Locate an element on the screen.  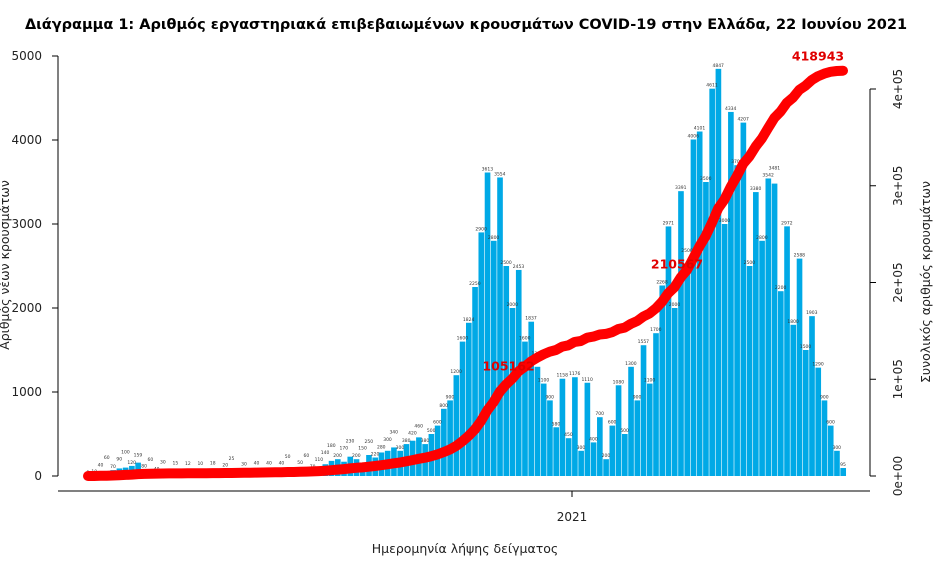
bar-value-label: 90 is located at coordinates (119, 459).